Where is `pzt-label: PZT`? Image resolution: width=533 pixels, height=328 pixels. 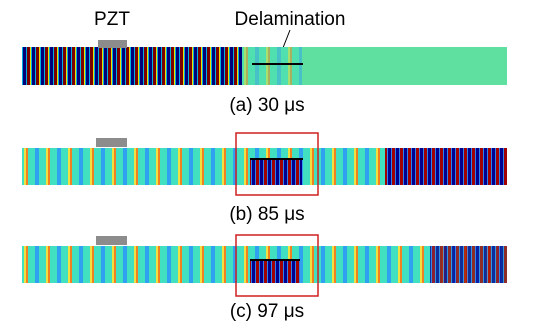
pzt-label: PZT is located at coordinates (112, 19).